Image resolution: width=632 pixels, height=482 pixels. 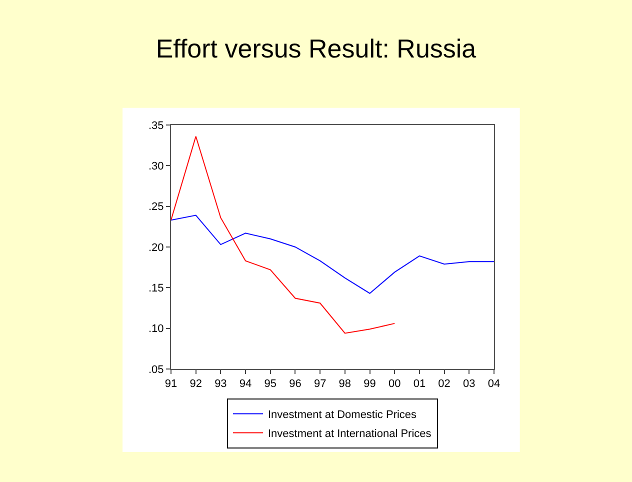 What do you see at coordinates (370, 384) in the screenshot?
I see `x-tick-label: 99` at bounding box center [370, 384].